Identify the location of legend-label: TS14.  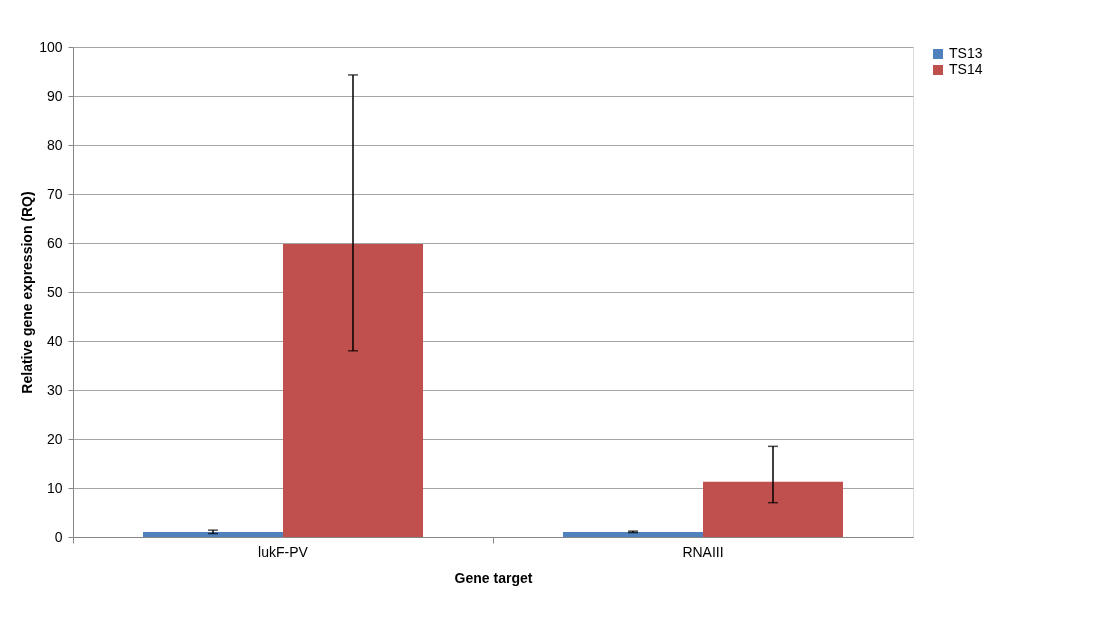
(966, 69).